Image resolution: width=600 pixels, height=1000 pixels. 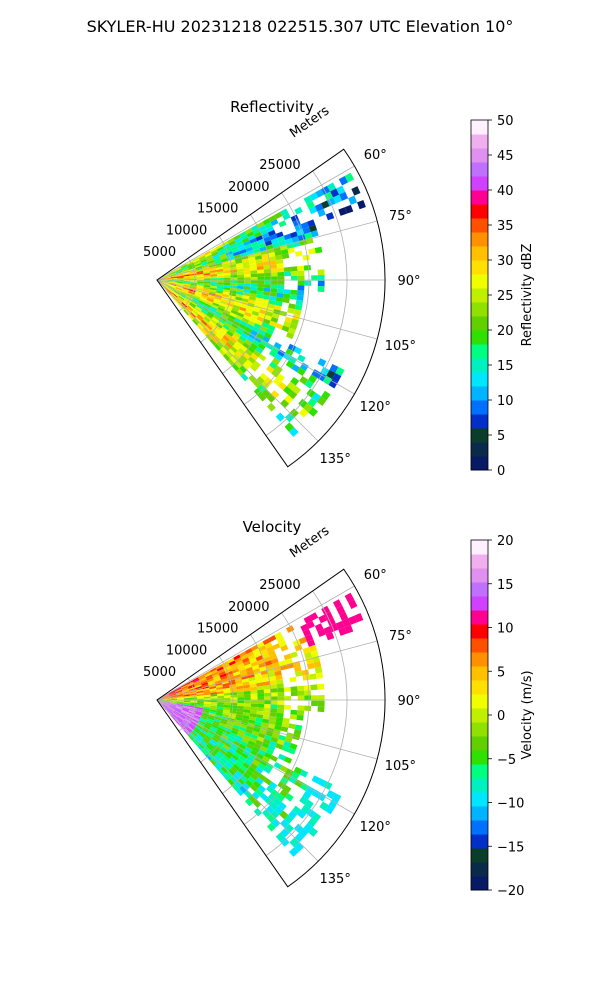 I want to click on azimuth-spoke, so click(x=237, y=780).